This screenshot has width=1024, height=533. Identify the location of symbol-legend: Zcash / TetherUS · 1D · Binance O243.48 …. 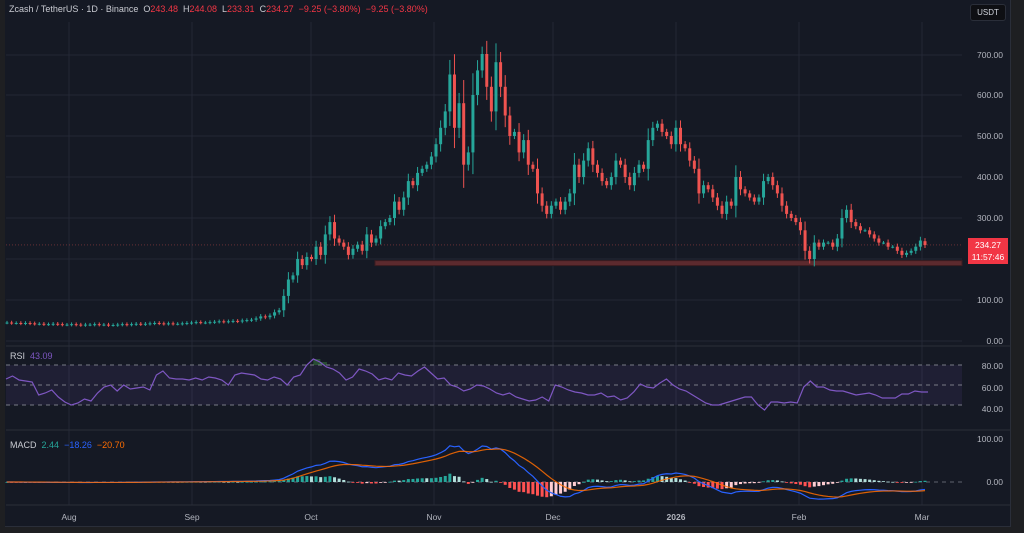
(218, 9).